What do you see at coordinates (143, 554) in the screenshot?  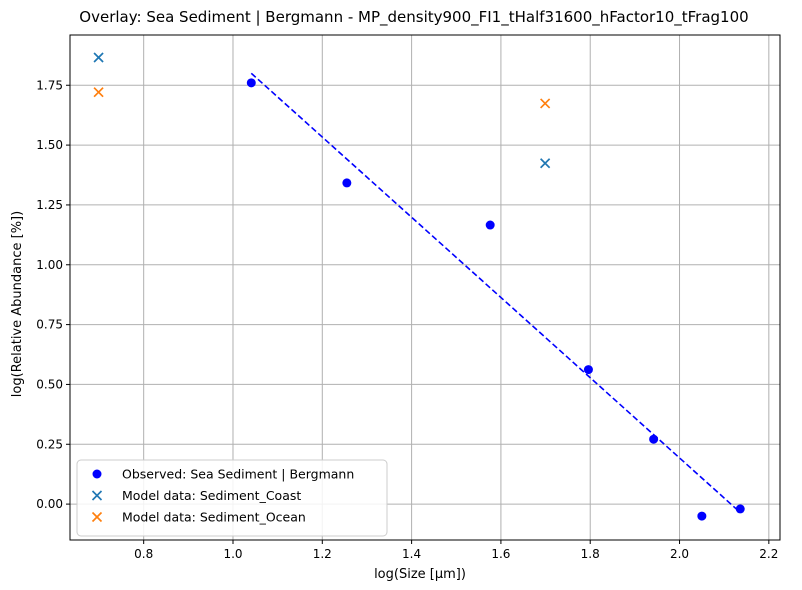 I see `x-tick-label: 0.8` at bounding box center [143, 554].